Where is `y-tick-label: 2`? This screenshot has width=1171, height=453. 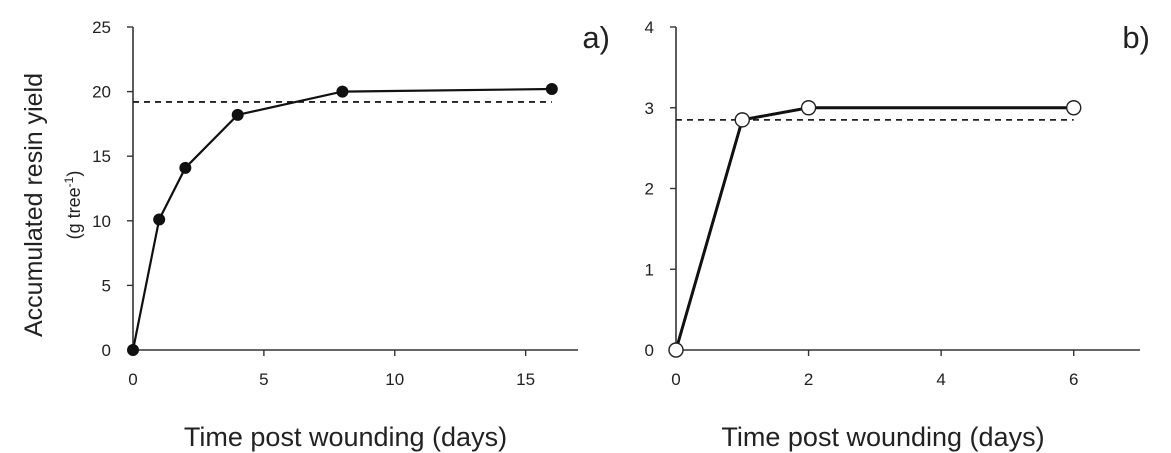 y-tick-label: 2 is located at coordinates (649, 189).